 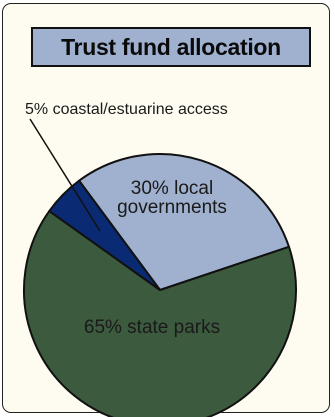 What do you see at coordinates (104, 235) in the screenshot?
I see `pie-slice` at bounding box center [104, 235].